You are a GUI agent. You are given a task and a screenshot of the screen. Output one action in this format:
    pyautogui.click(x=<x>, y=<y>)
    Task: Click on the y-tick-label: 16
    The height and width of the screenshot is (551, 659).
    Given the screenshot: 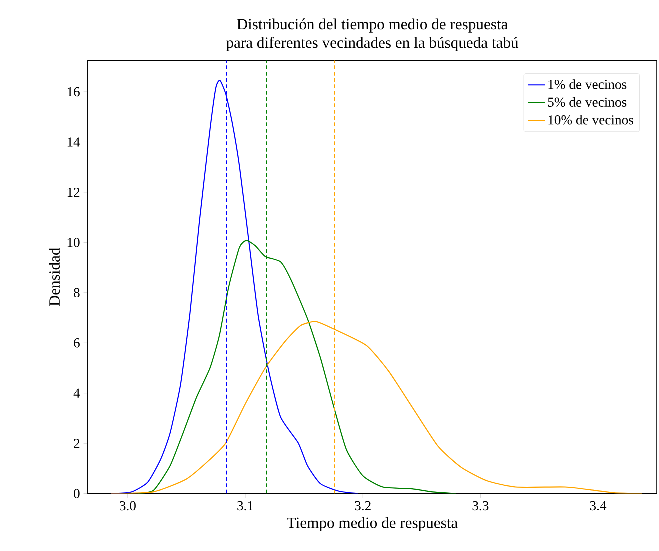 What is the action you would take?
    pyautogui.click(x=74, y=92)
    